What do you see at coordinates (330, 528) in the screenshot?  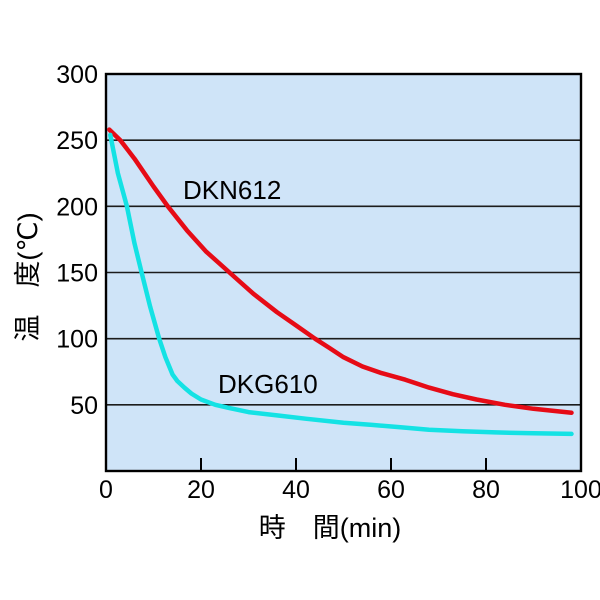 I see `x-axis-title: 時 間(min)` at bounding box center [330, 528].